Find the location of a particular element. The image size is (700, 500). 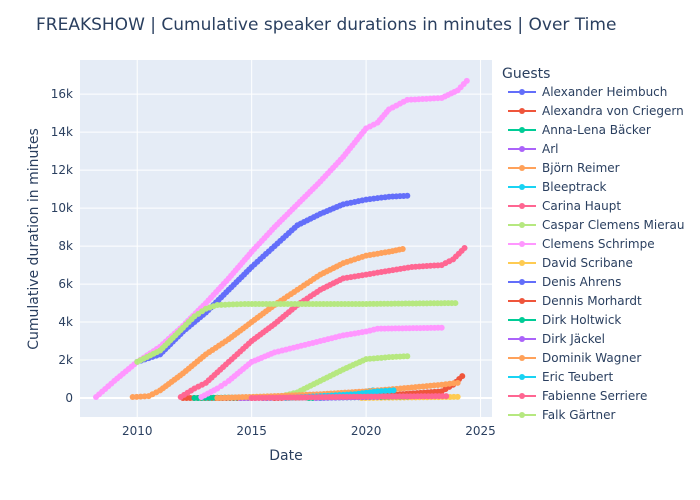

legend-item: Dirk Jäckel is located at coordinates (556, 339).